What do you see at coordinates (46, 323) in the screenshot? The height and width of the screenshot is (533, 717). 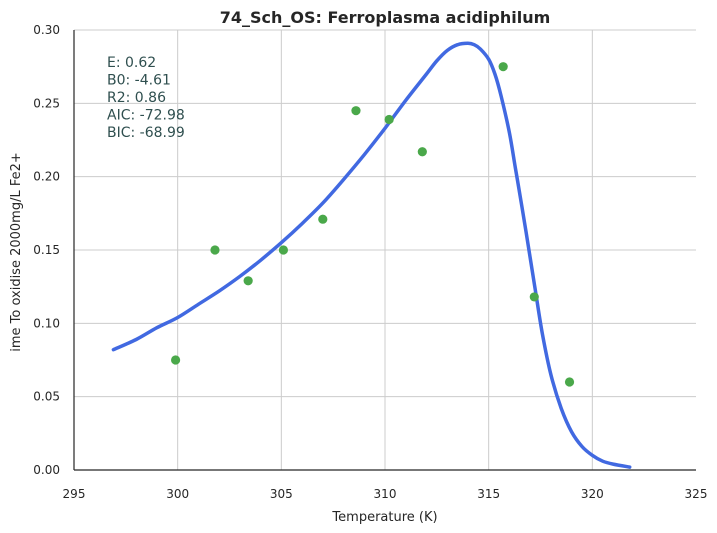 I see `y-tick-label: 0.10` at bounding box center [46, 323].